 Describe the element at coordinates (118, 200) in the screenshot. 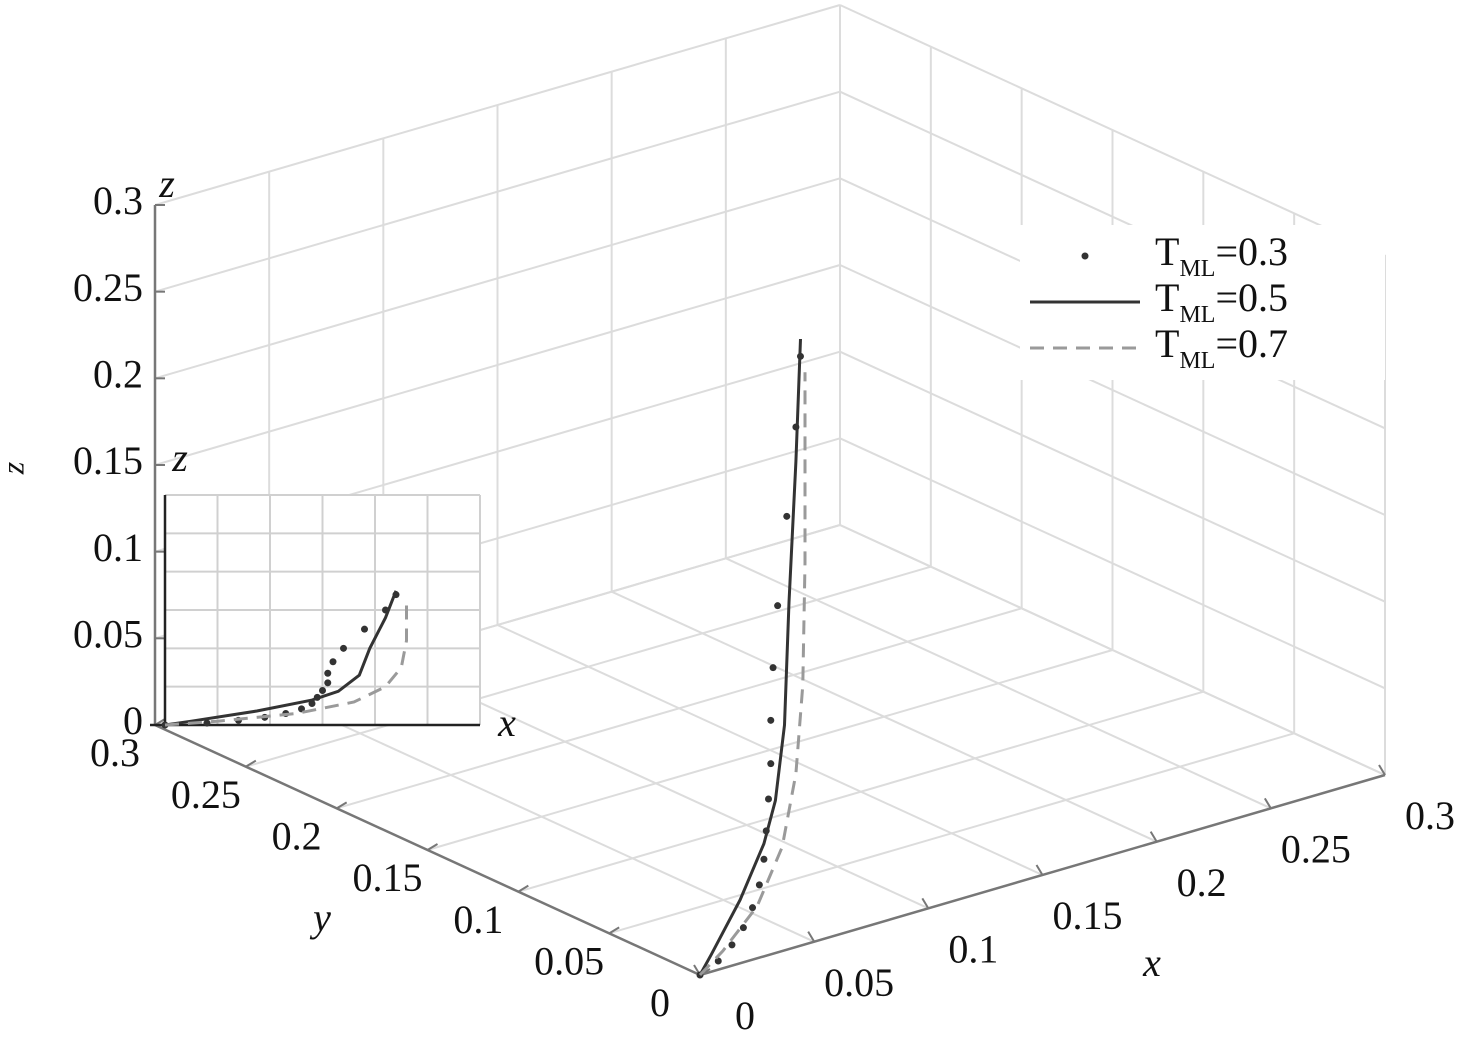

I see `z-tick-label: 0.3` at that location.